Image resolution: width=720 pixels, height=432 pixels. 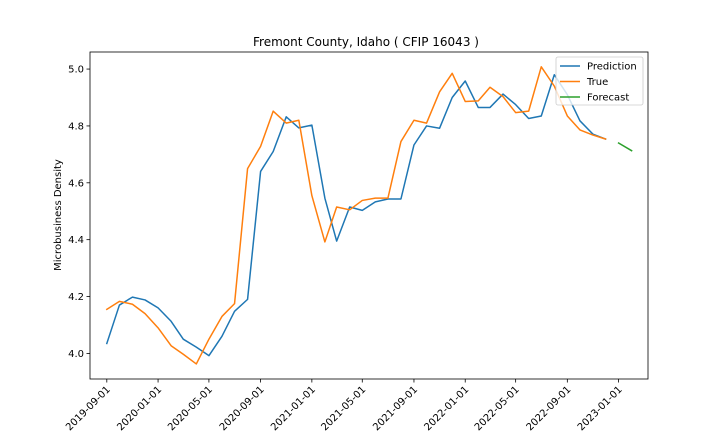 What do you see at coordinates (366, 42) in the screenshot?
I see `chart-title: Fremont County, Idaho ( CFIP 16043 )` at bounding box center [366, 42].